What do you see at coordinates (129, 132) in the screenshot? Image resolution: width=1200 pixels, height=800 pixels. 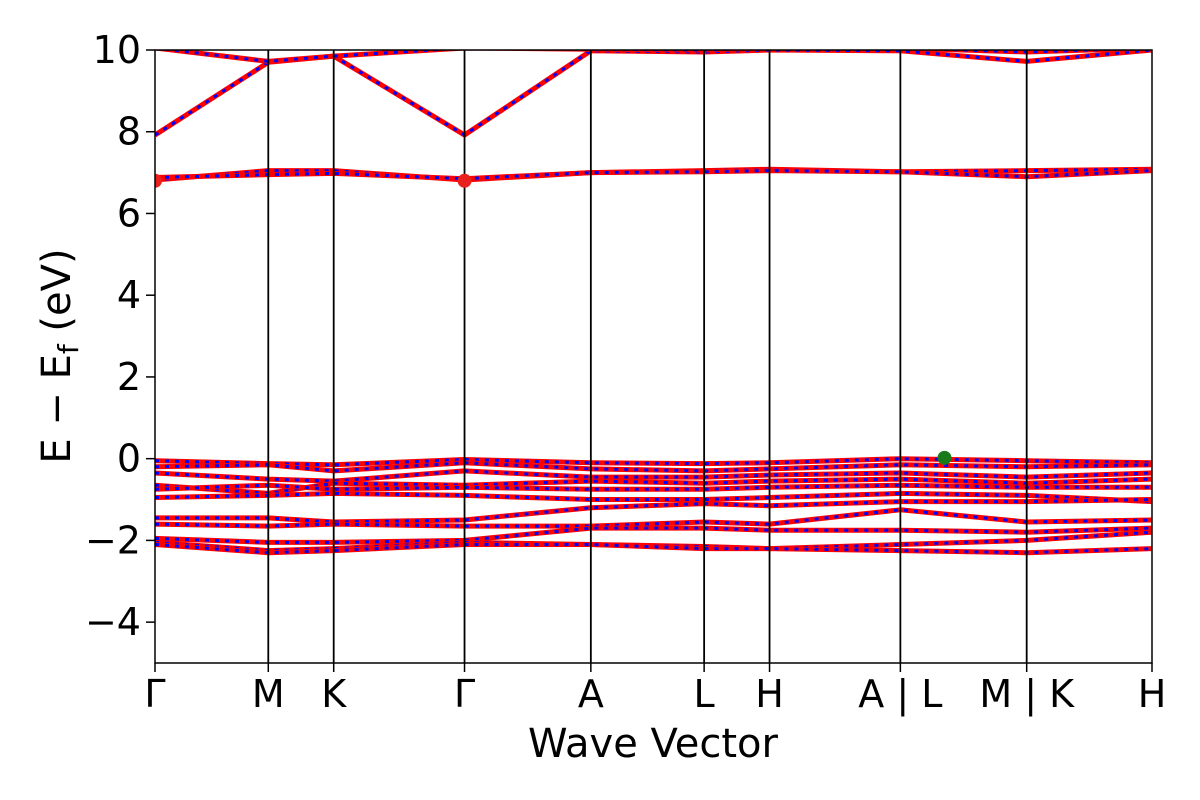 I see `y-tick-label: 8` at bounding box center [129, 132].